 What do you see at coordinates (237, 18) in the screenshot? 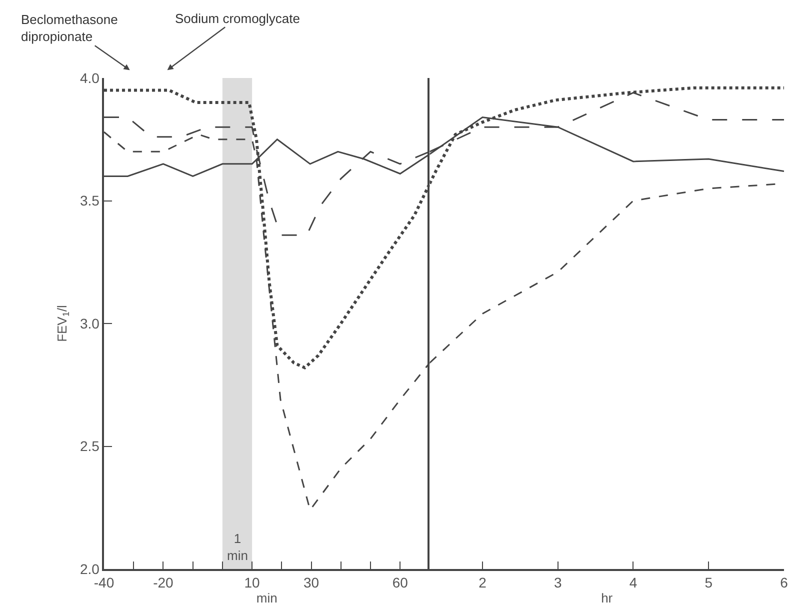
I see `text: Sodium cromoglycate` at bounding box center [237, 18].